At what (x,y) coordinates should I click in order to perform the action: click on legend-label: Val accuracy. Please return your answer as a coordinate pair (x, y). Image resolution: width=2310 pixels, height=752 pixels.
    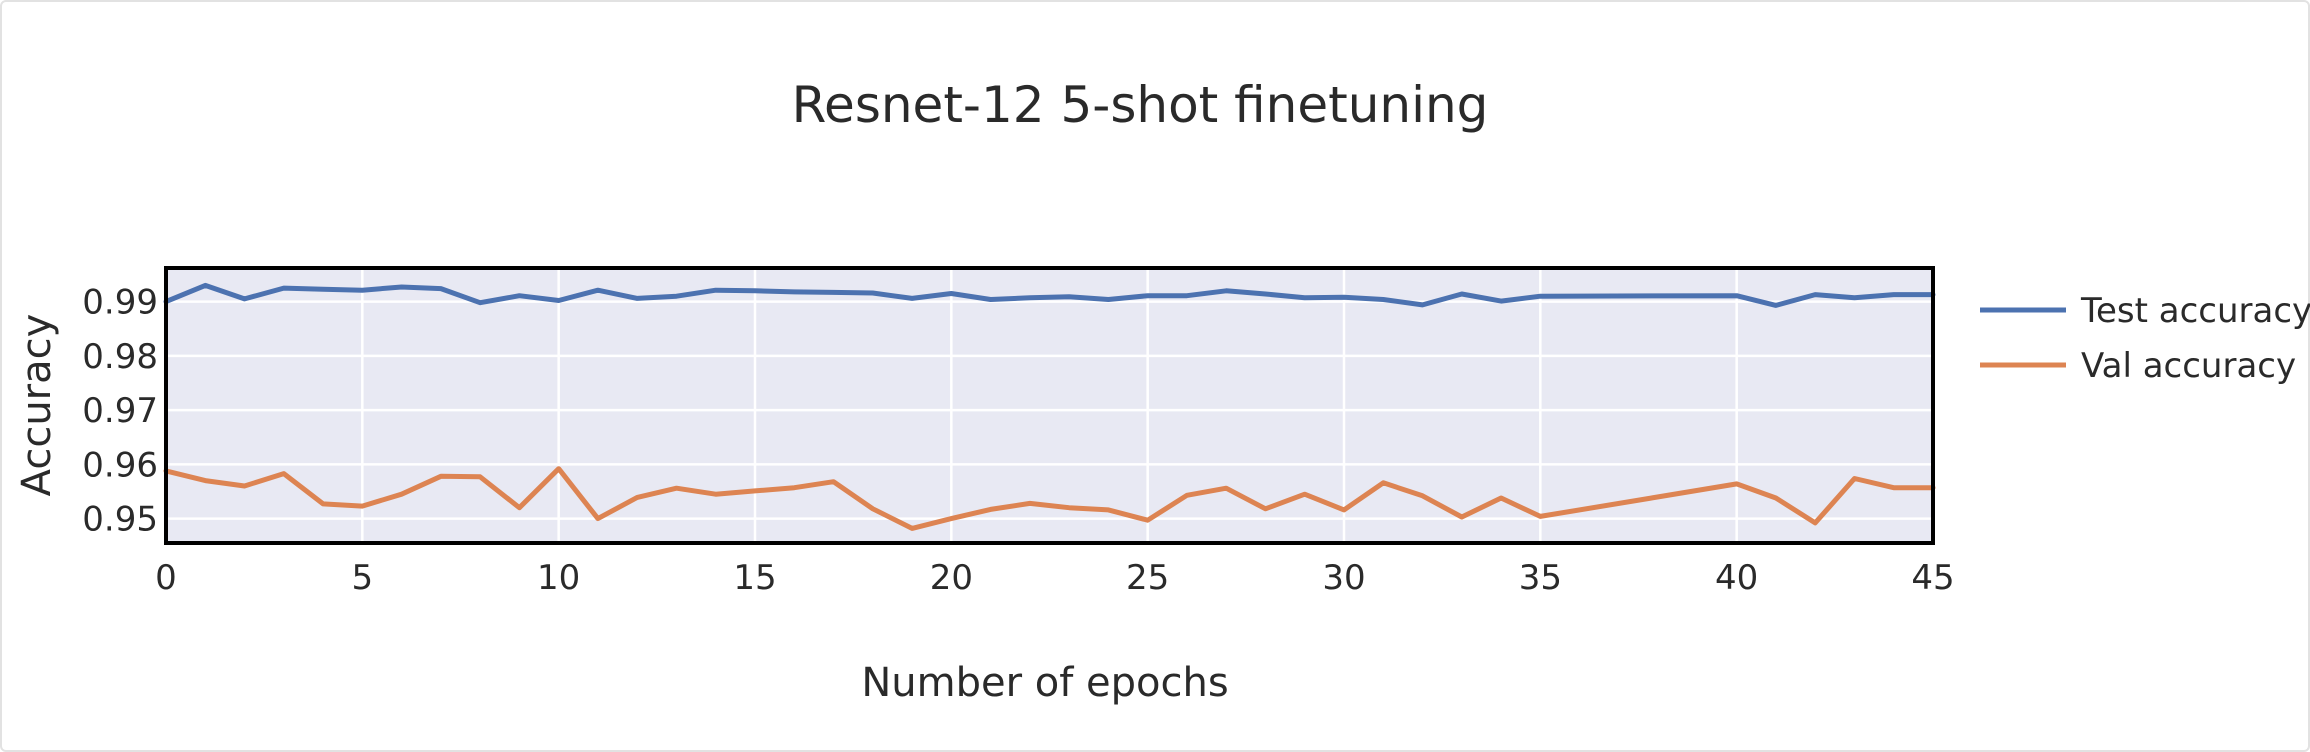
    Looking at the image, I should click on (2188, 366).